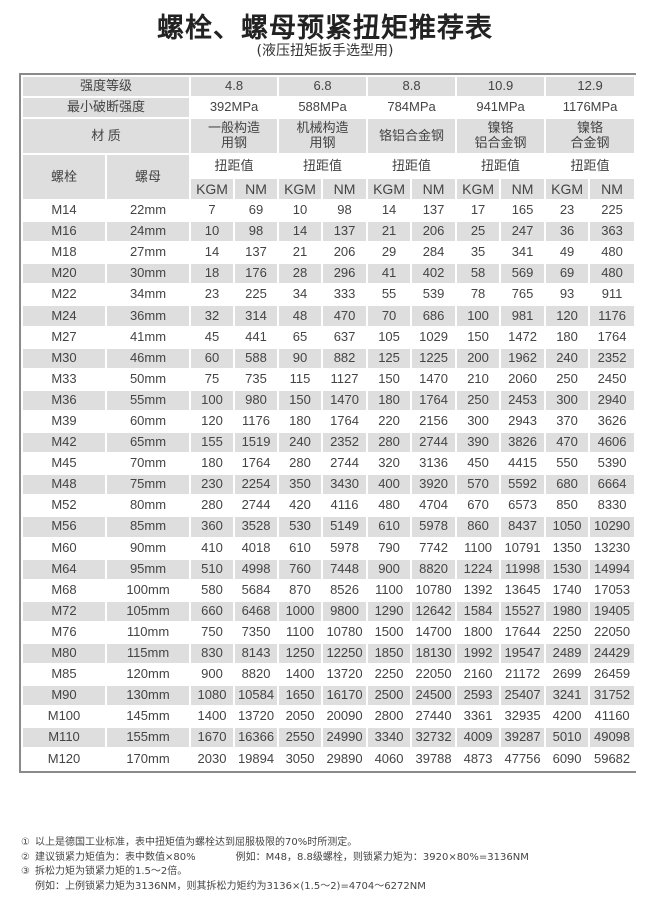 The image size is (650, 913). What do you see at coordinates (64, 274) in the screenshot?
I see `bolt-size-cell: M20` at bounding box center [64, 274].